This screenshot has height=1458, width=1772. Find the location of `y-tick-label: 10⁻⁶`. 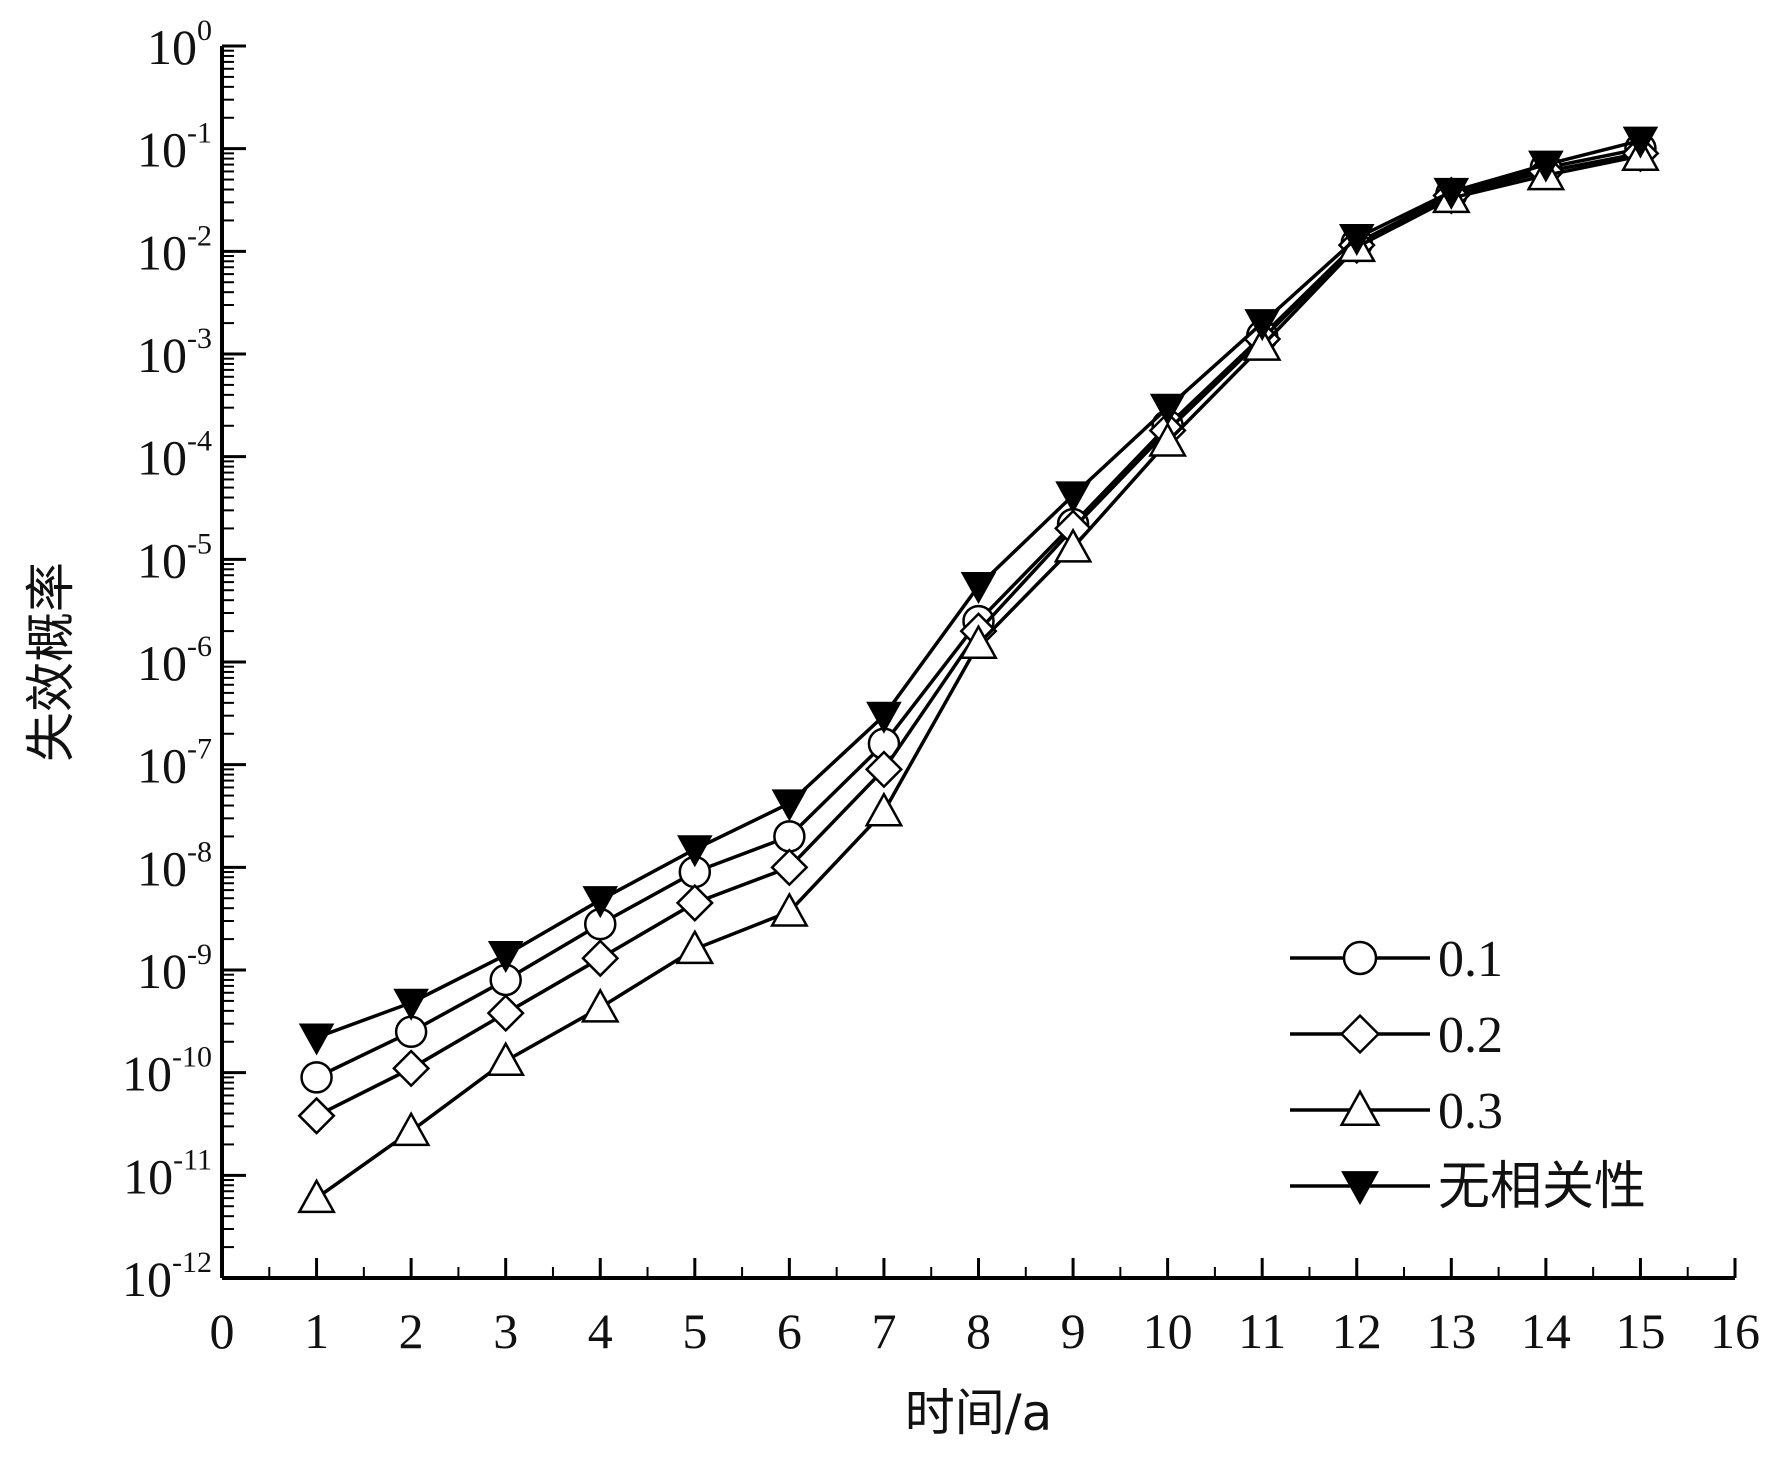

y-tick-label: 10⁻⁶ is located at coordinates (174, 660).